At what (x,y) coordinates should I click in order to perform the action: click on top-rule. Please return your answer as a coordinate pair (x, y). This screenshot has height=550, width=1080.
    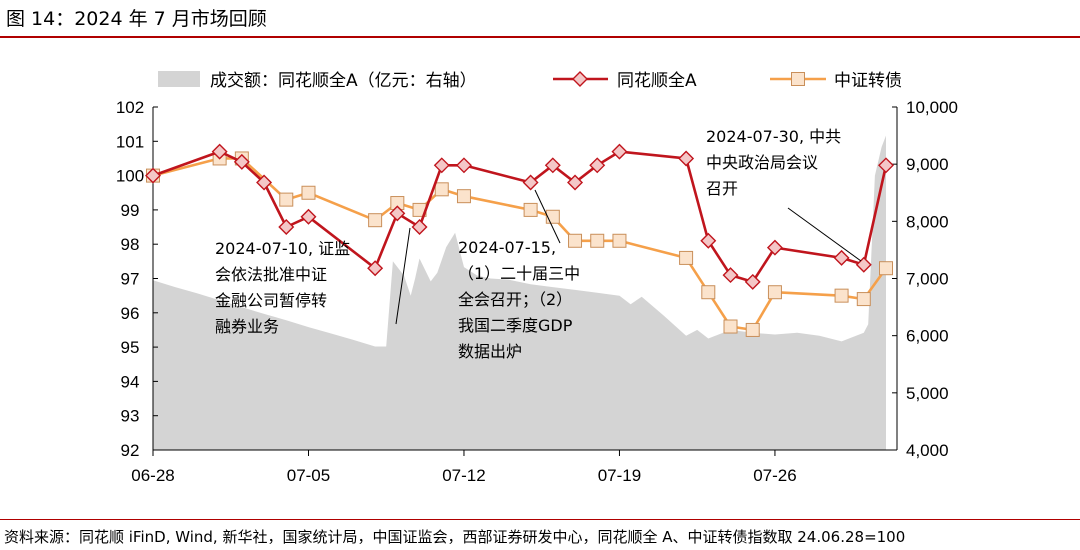
    Looking at the image, I should click on (540, 37).